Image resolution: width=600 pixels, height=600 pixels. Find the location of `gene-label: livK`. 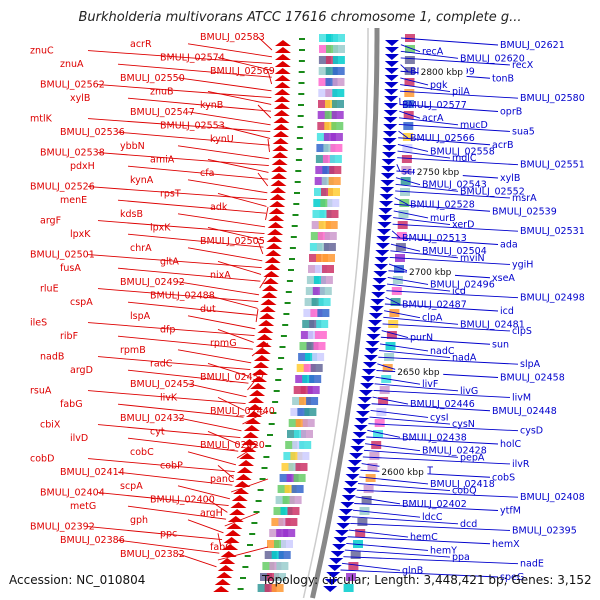

gene-label: livK is located at coordinates (169, 397).